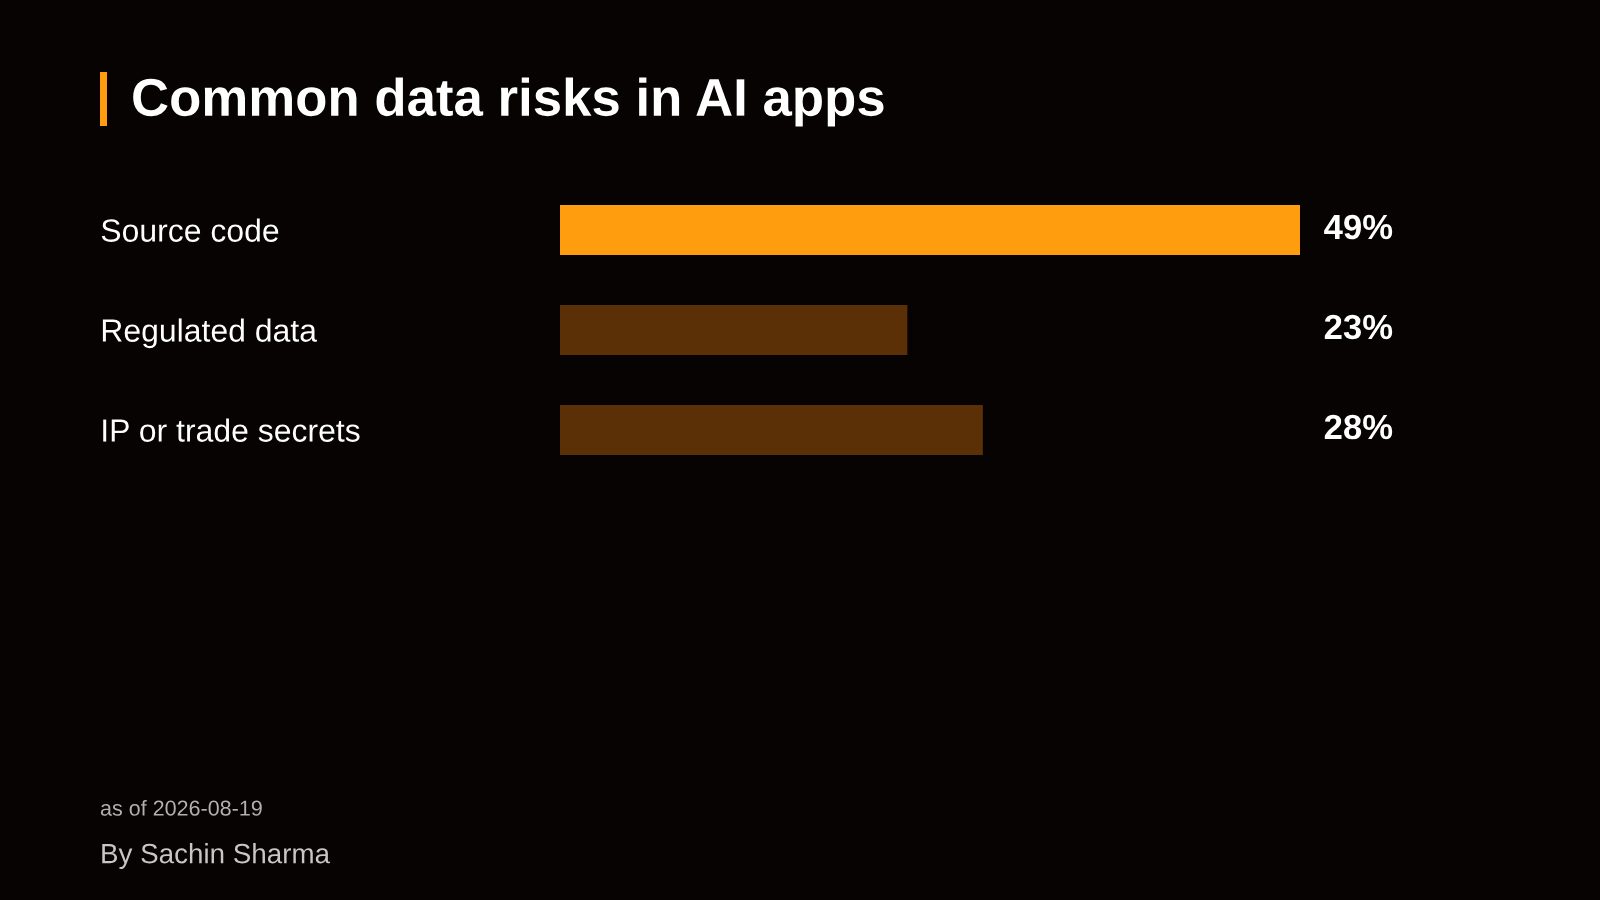 Image resolution: width=1600 pixels, height=900 pixels. I want to click on data-label: 23%, so click(1358, 327).